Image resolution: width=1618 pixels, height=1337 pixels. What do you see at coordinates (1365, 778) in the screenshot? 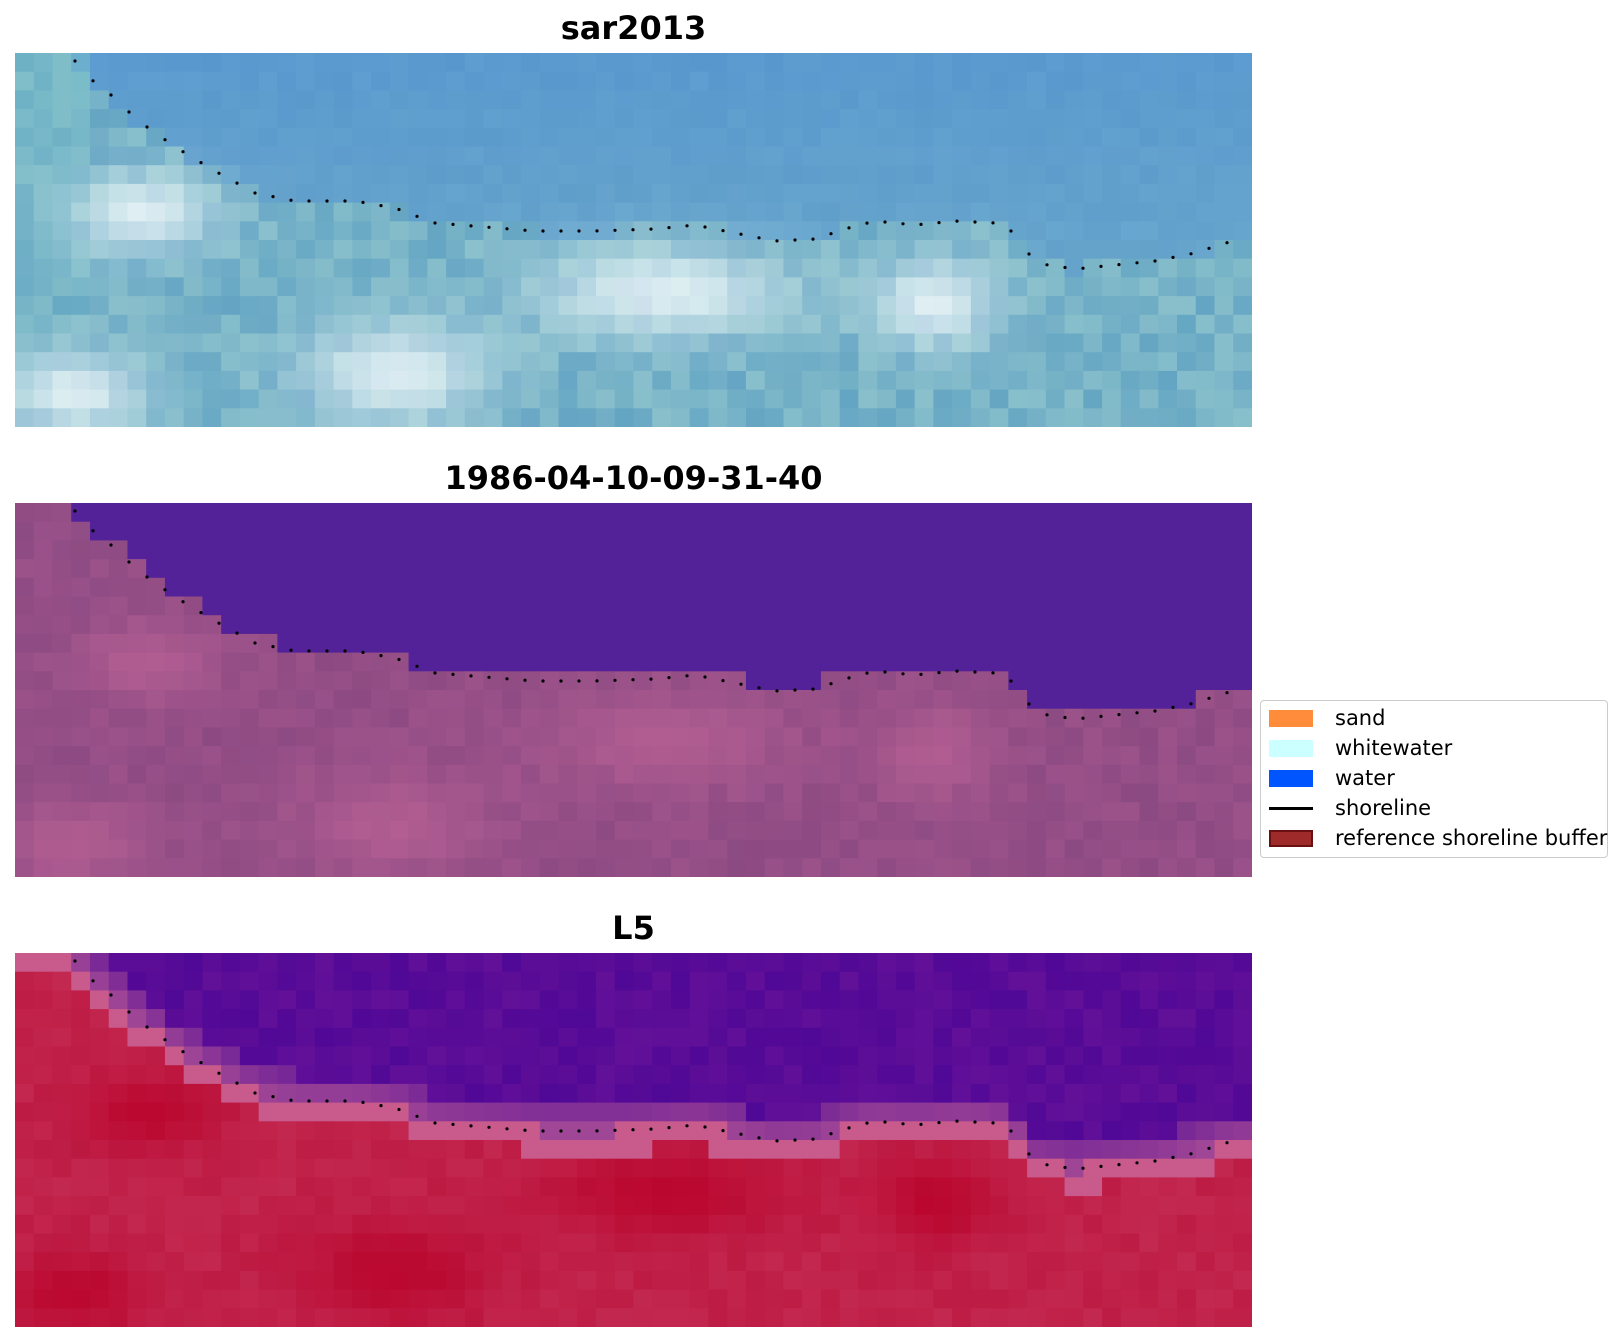
I see `legend-label: water` at bounding box center [1365, 778].